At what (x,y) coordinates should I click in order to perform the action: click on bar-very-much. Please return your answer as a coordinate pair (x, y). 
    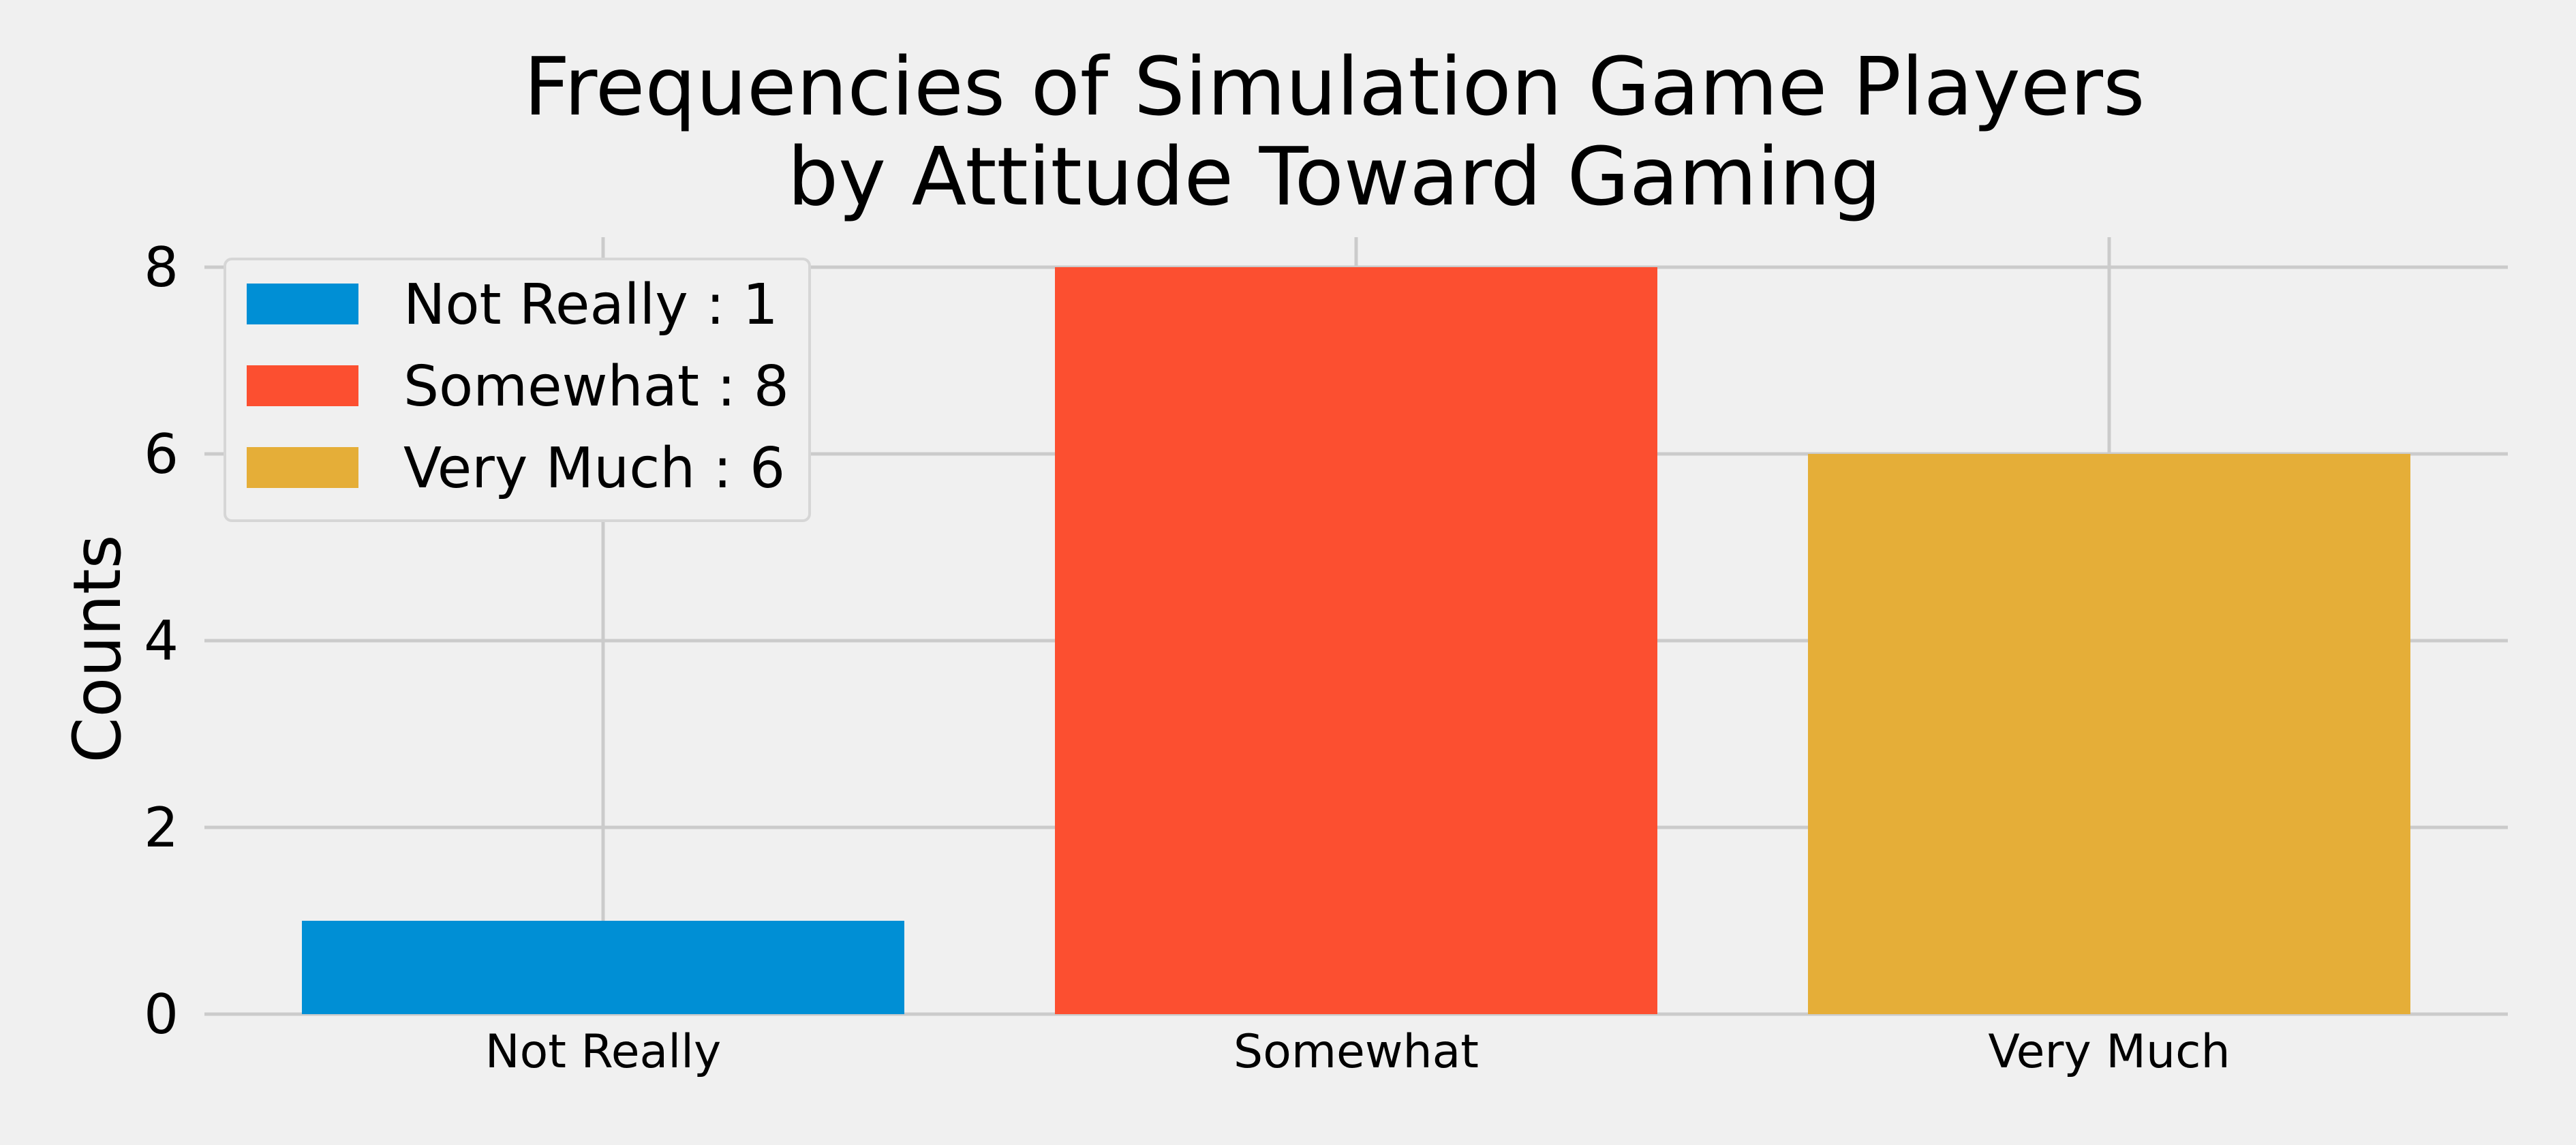
    Looking at the image, I should click on (2109, 734).